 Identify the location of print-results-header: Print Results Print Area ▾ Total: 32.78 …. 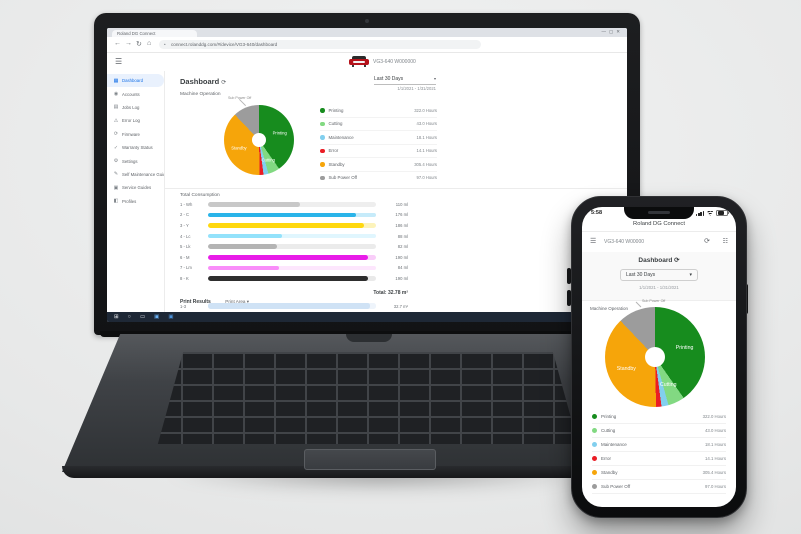
(294, 298).